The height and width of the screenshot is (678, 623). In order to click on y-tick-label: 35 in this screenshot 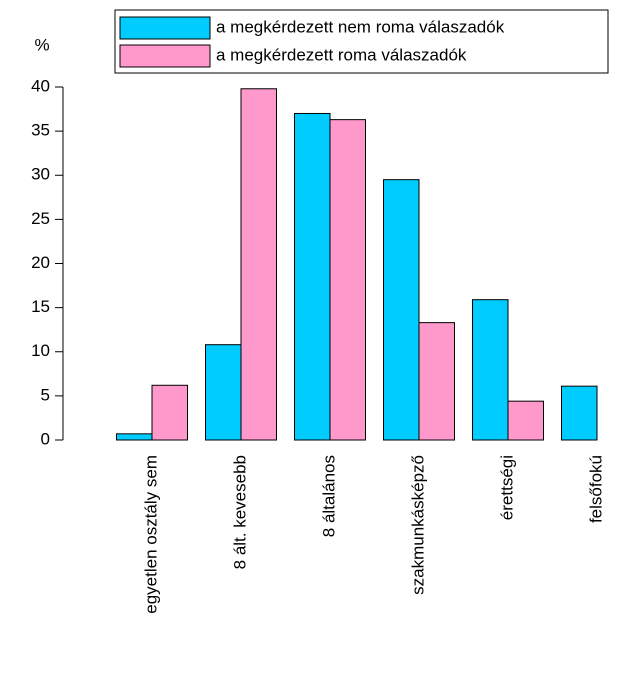, I will do `click(40, 130)`.